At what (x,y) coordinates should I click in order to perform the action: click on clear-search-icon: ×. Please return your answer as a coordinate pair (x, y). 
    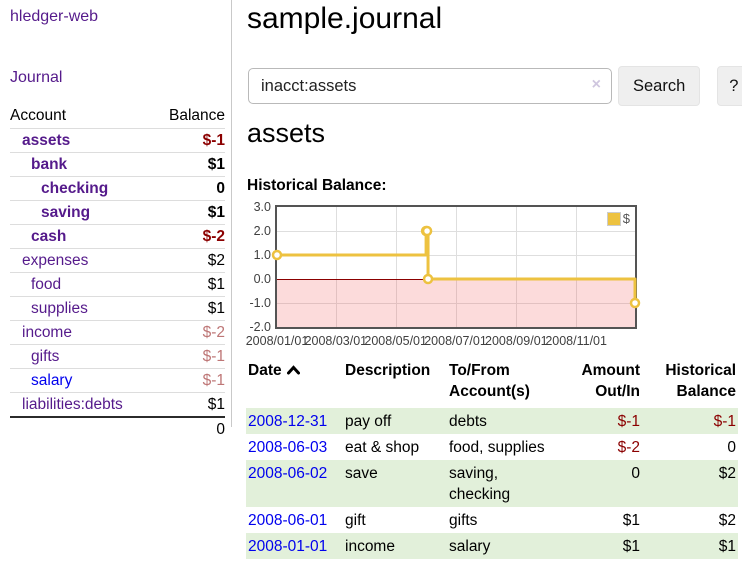
    Looking at the image, I should click on (596, 84).